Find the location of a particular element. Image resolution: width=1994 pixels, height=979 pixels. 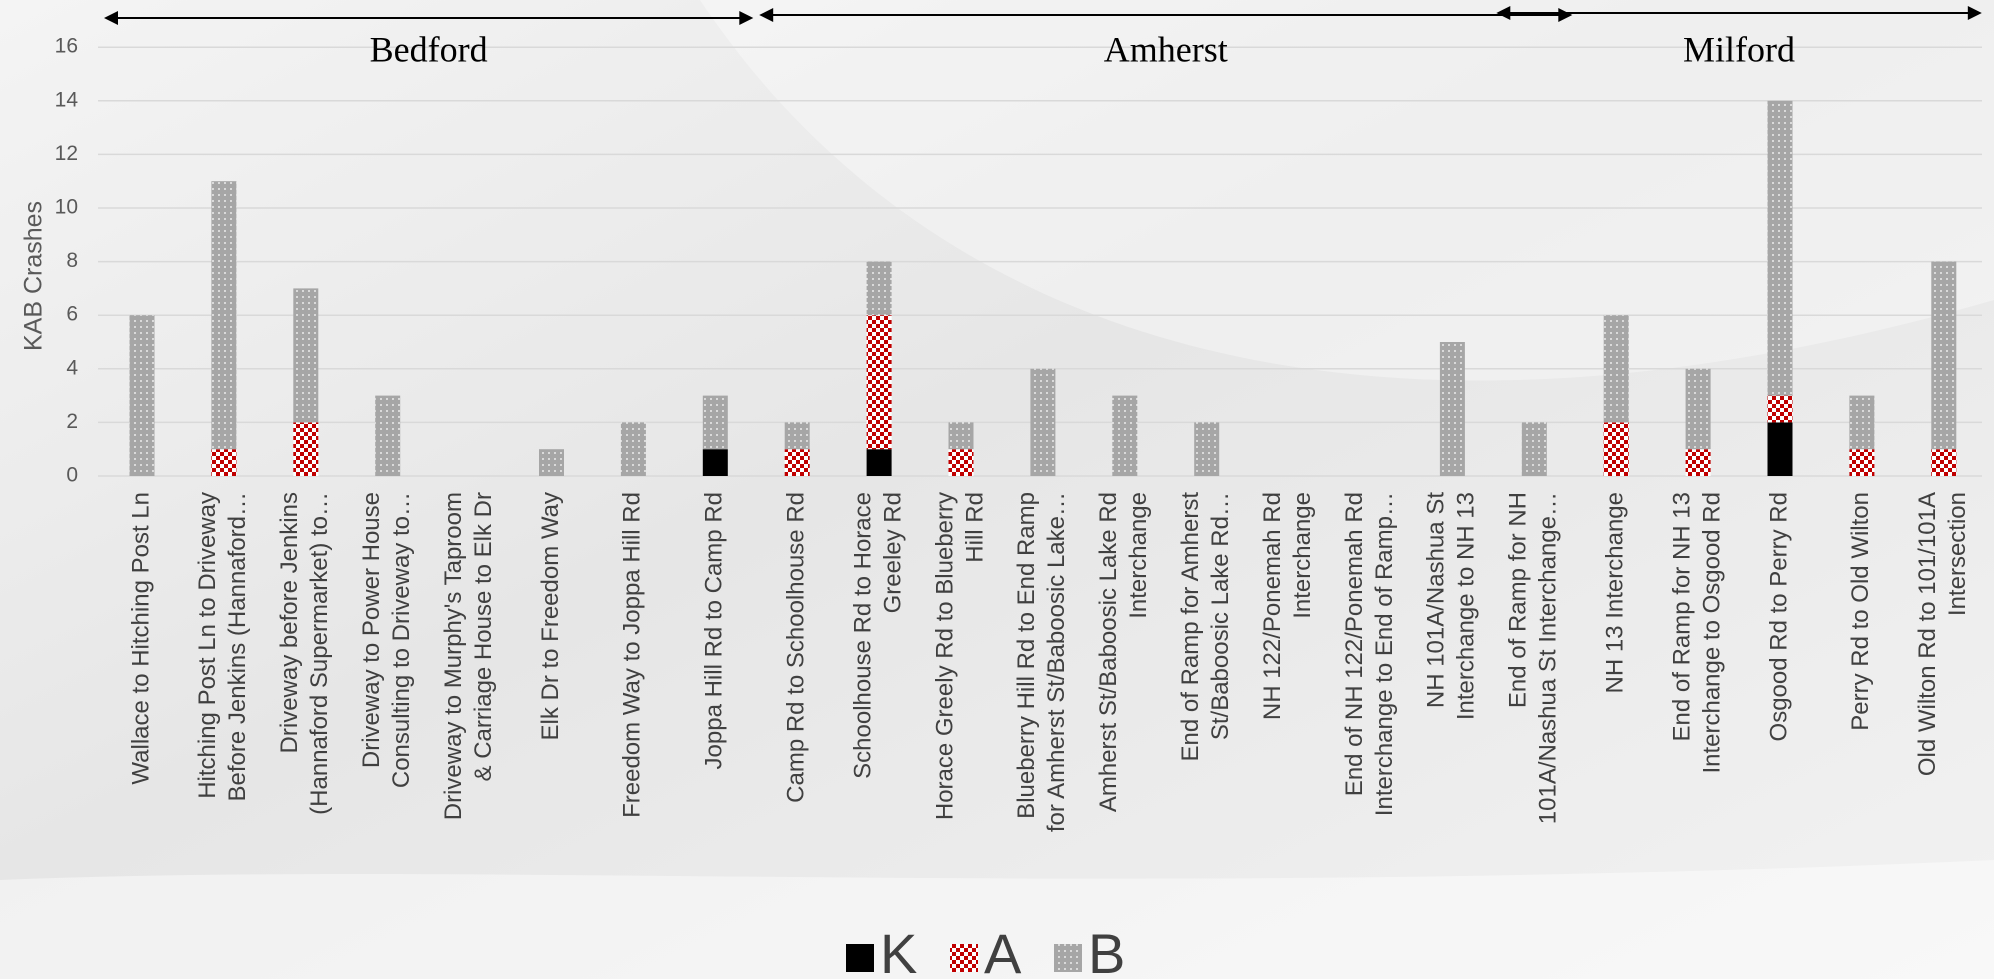

category-label-line: NH 13 Interchange is located at coordinates (1615, 592).